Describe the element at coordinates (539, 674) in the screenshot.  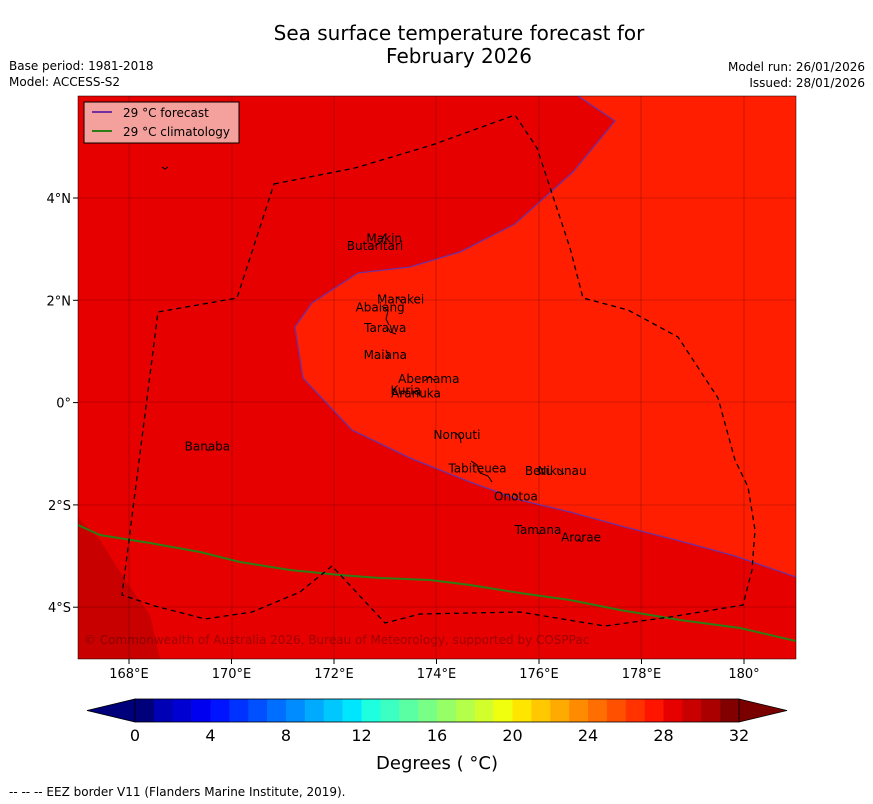
I see `lon-tick-label: 176°E` at that location.